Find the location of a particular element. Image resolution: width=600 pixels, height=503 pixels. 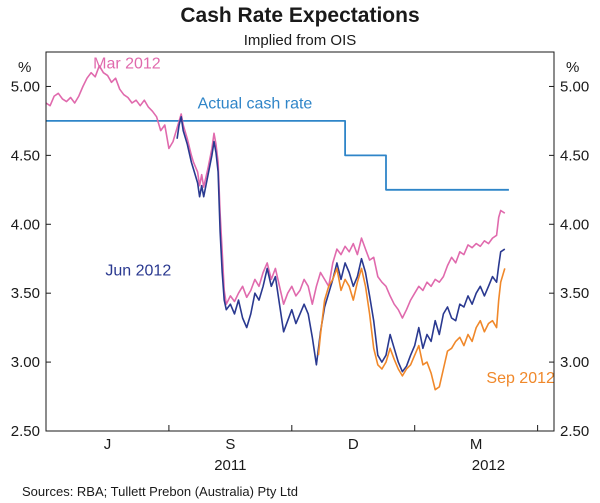

series-label-jun-2012: Jun 2012 is located at coordinates (138, 270).